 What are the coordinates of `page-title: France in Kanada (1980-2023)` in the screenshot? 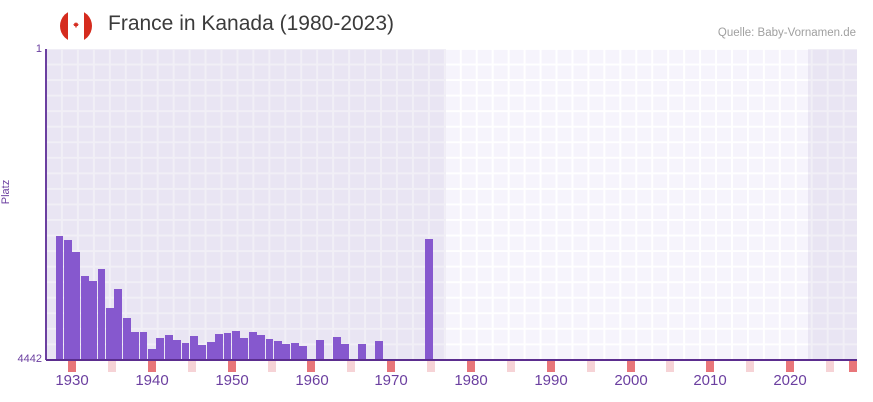 It's located at (251, 23).